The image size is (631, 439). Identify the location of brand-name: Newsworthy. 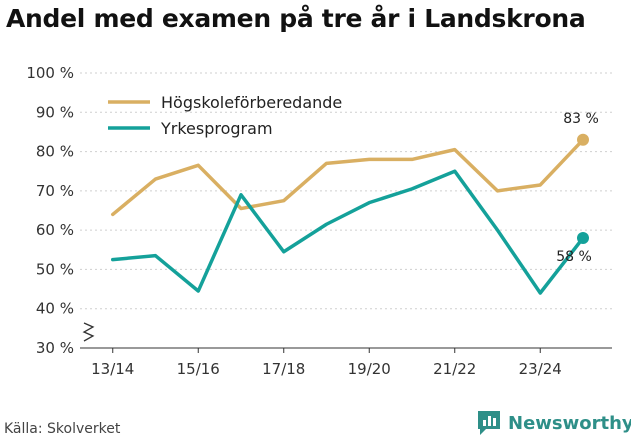
(569, 423).